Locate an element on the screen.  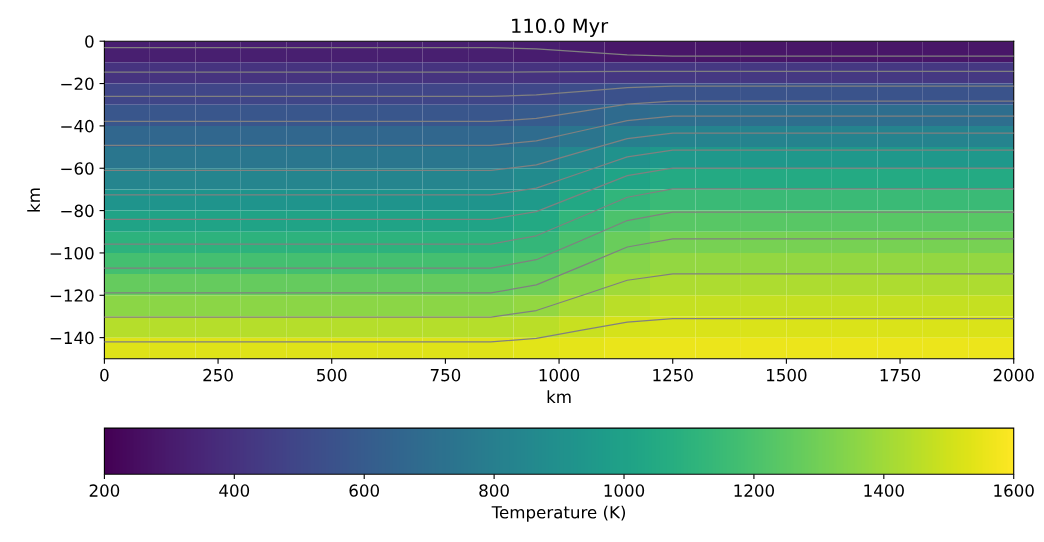
color-bar-label: 1400 is located at coordinates (884, 490).